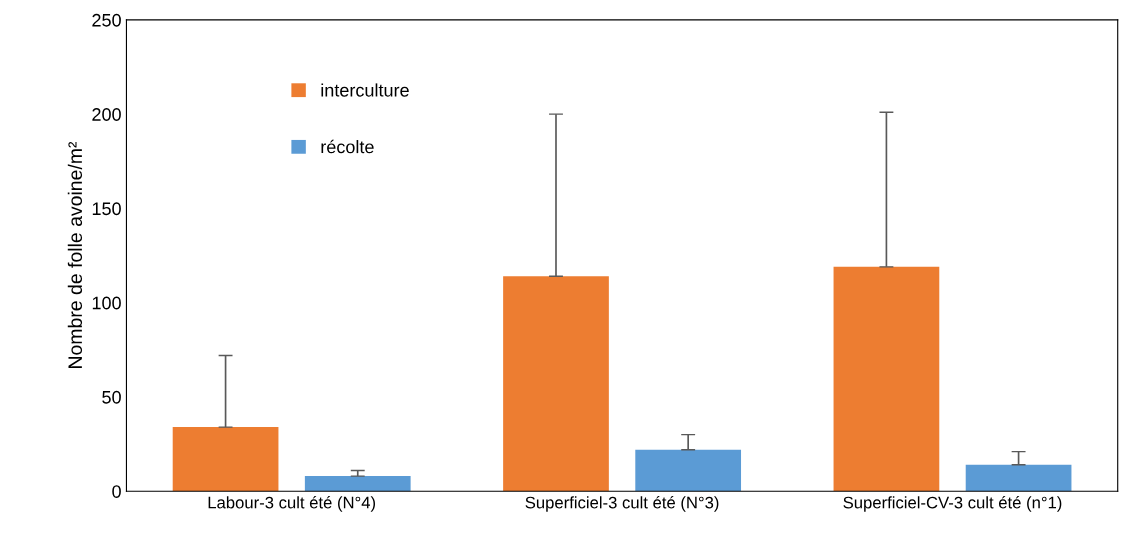 This screenshot has width=1129, height=538. What do you see at coordinates (952, 504) in the screenshot?
I see `x-tick-label: Superficiel-CV-3 cult été (n°1)` at bounding box center [952, 504].